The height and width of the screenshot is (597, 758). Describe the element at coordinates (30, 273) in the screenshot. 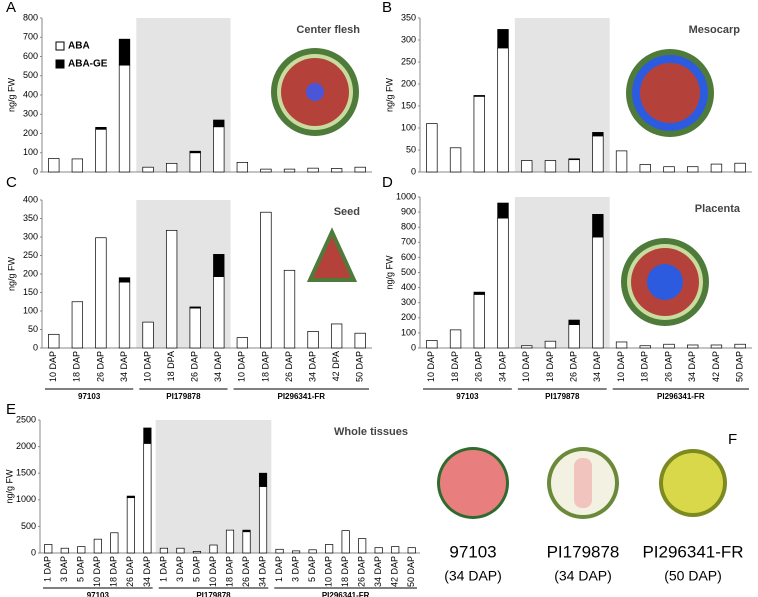

I see `y-tick-label: 200` at that location.